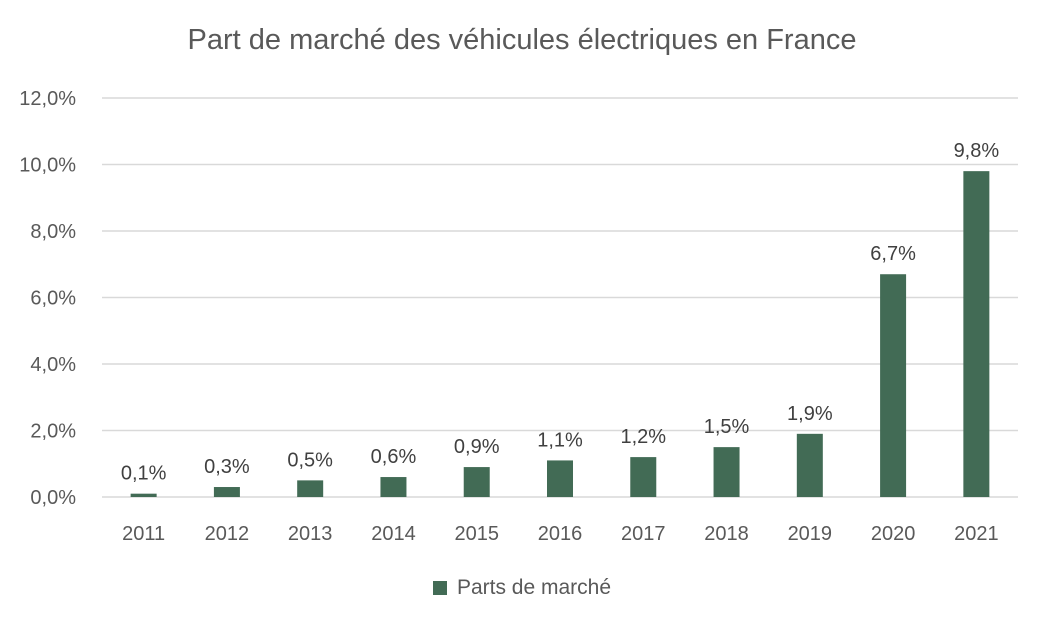 This screenshot has height=626, width=1044. What do you see at coordinates (643, 534) in the screenshot?
I see `x-tick-label: 2017` at bounding box center [643, 534].